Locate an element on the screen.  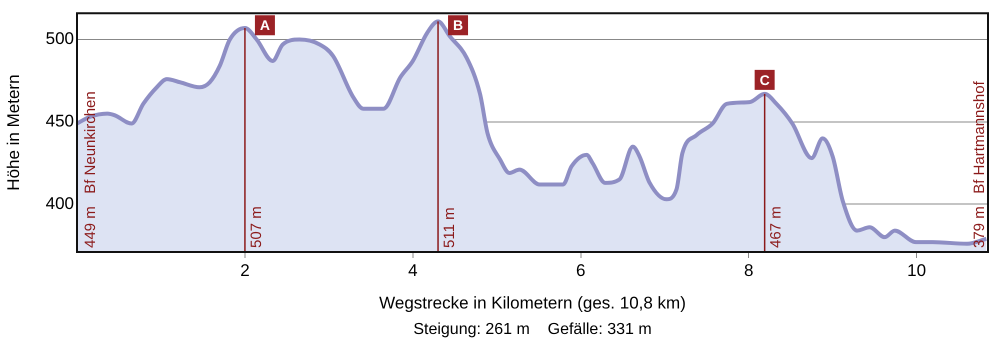
annotation: B is located at coordinates (458, 25).